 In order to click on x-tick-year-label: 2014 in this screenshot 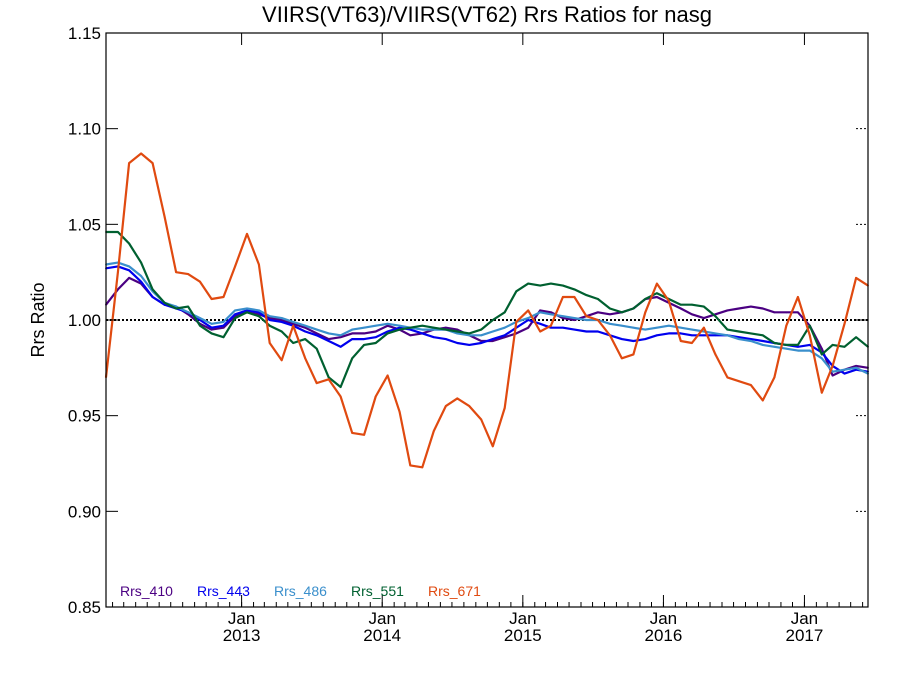, I will do `click(382, 635)`.